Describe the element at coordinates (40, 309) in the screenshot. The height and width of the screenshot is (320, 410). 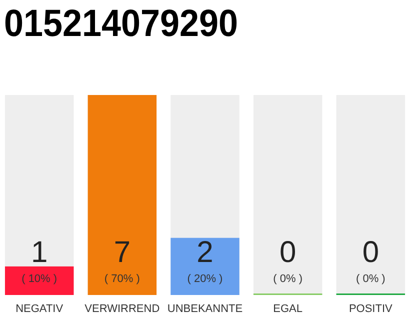
I see `x-tick-label: NEGATIV` at that location.